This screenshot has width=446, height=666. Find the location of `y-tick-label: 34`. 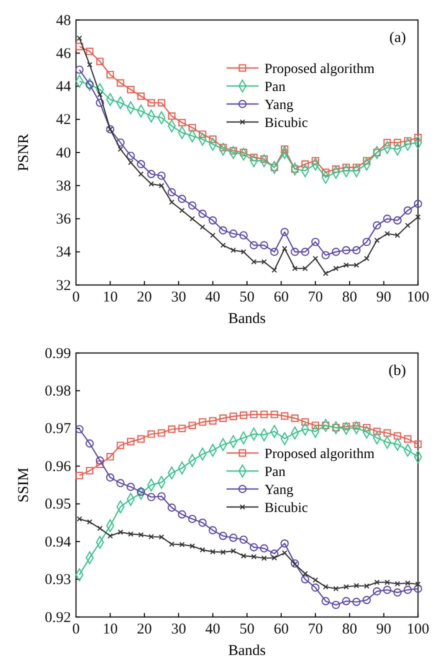

y-tick-label: 34 is located at coordinates (64, 252).